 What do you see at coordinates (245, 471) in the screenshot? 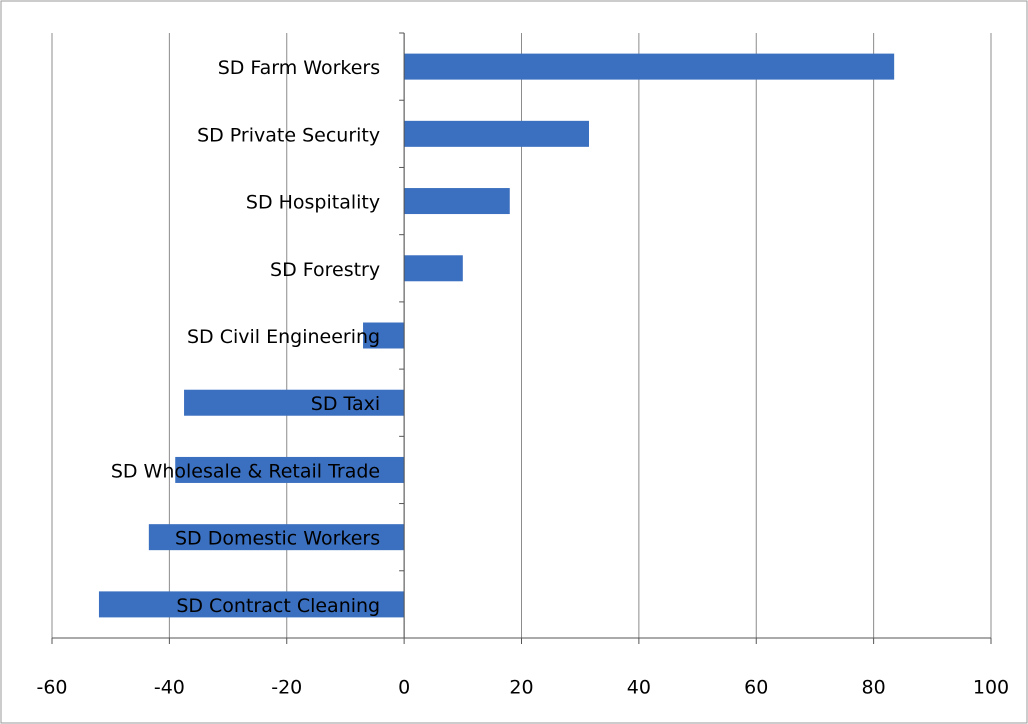
I see `y-tick-label: SD Wholesale & Retail Trade` at bounding box center [245, 471].